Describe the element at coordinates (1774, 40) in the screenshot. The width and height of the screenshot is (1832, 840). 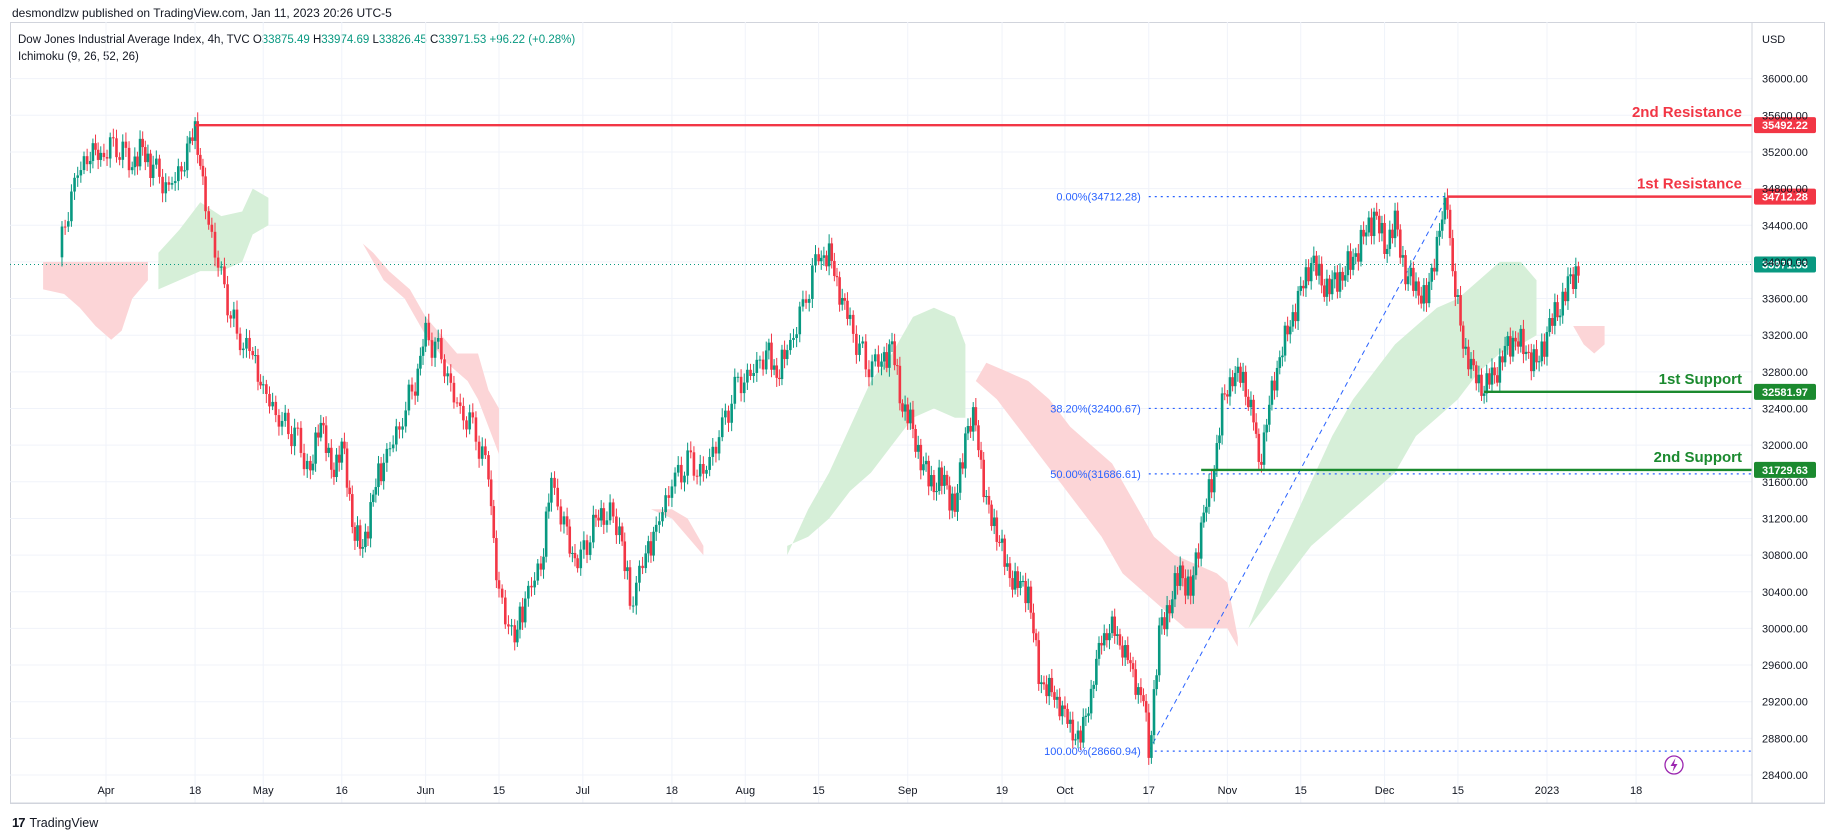
I see `currency-label: USD` at that location.